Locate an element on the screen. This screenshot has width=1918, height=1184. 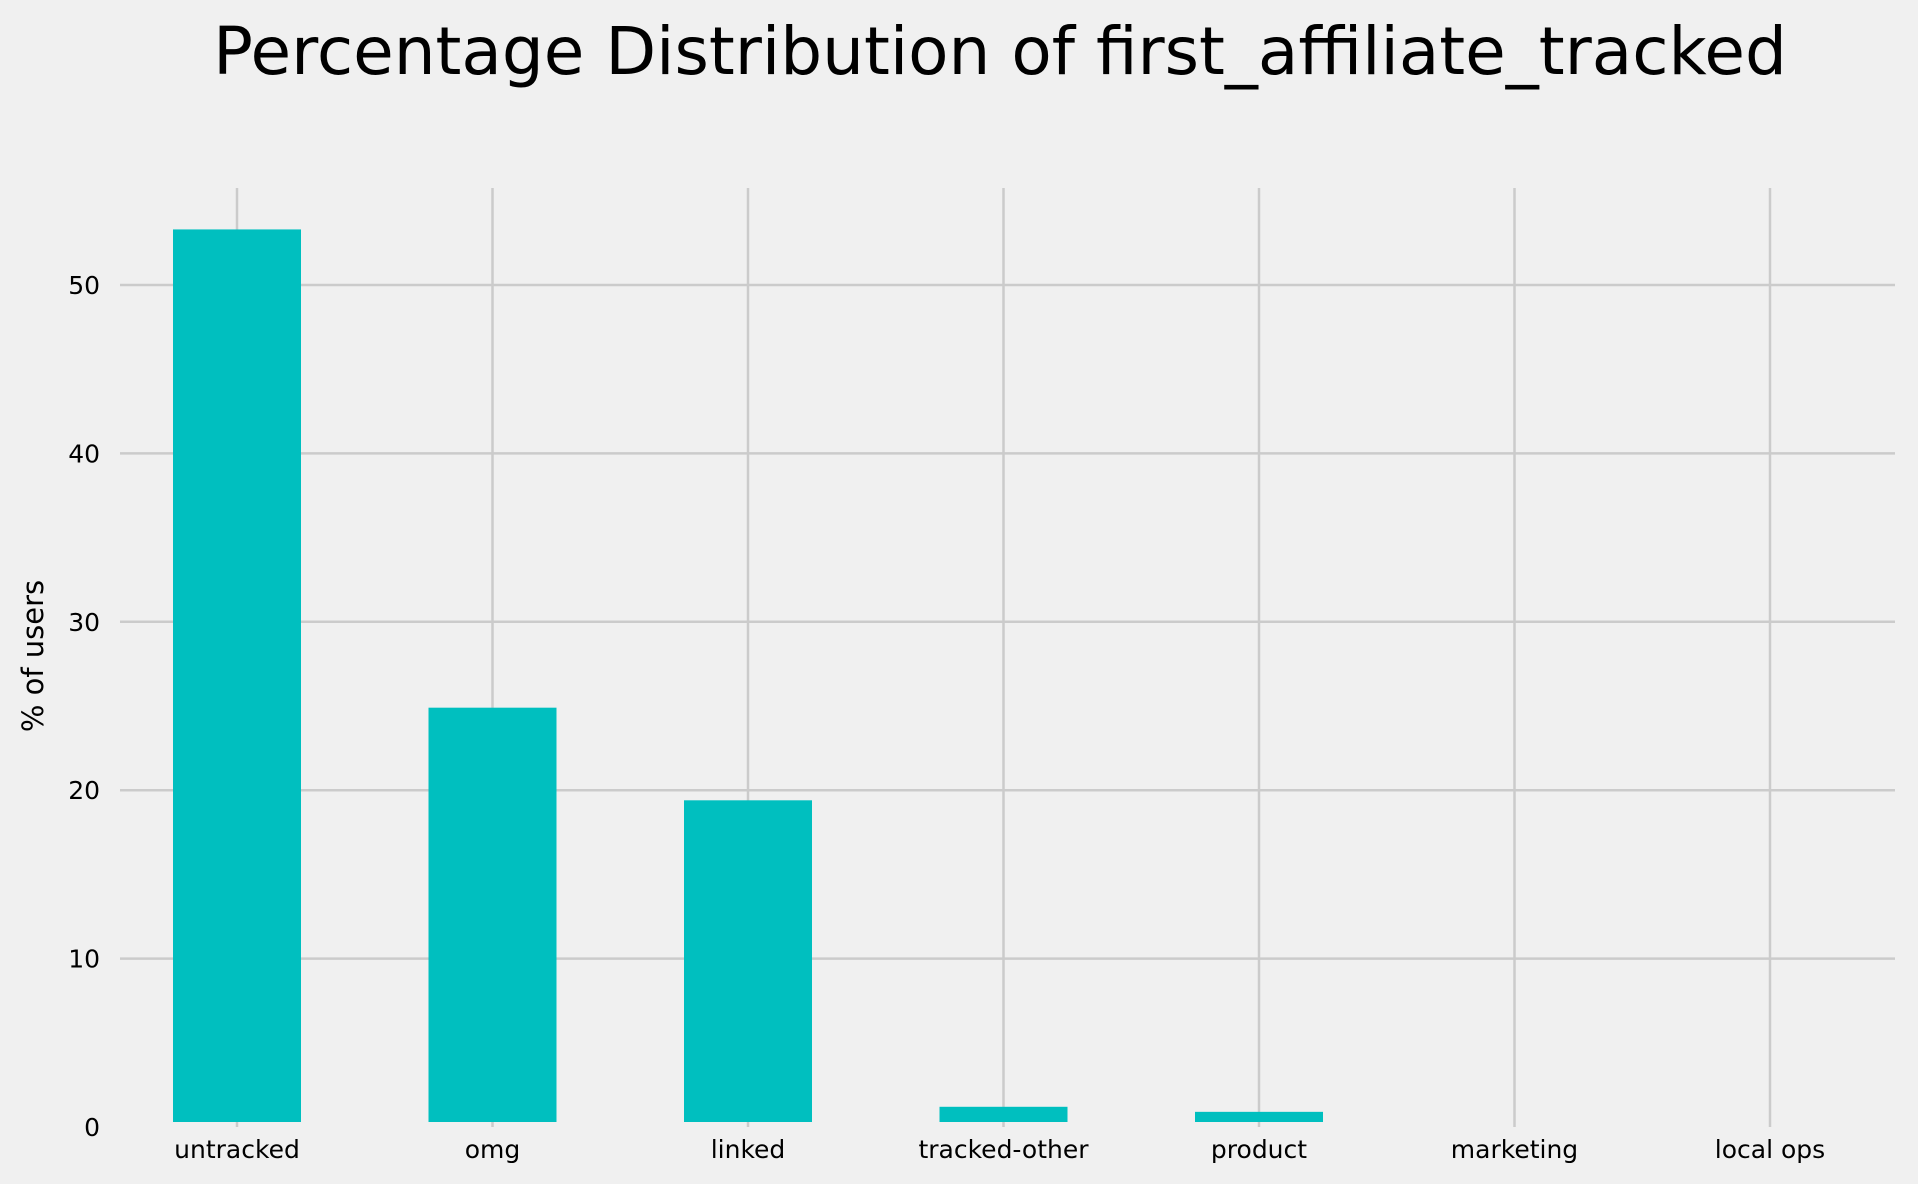
bar-product is located at coordinates (1259, 1116).